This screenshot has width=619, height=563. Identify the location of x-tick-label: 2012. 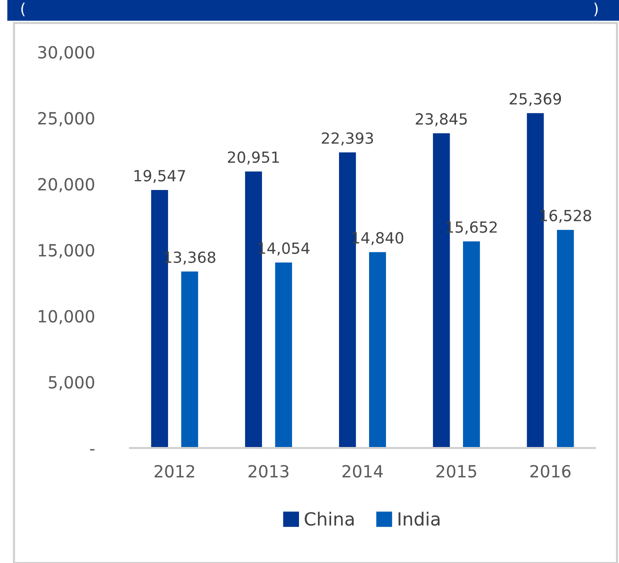
(174, 471).